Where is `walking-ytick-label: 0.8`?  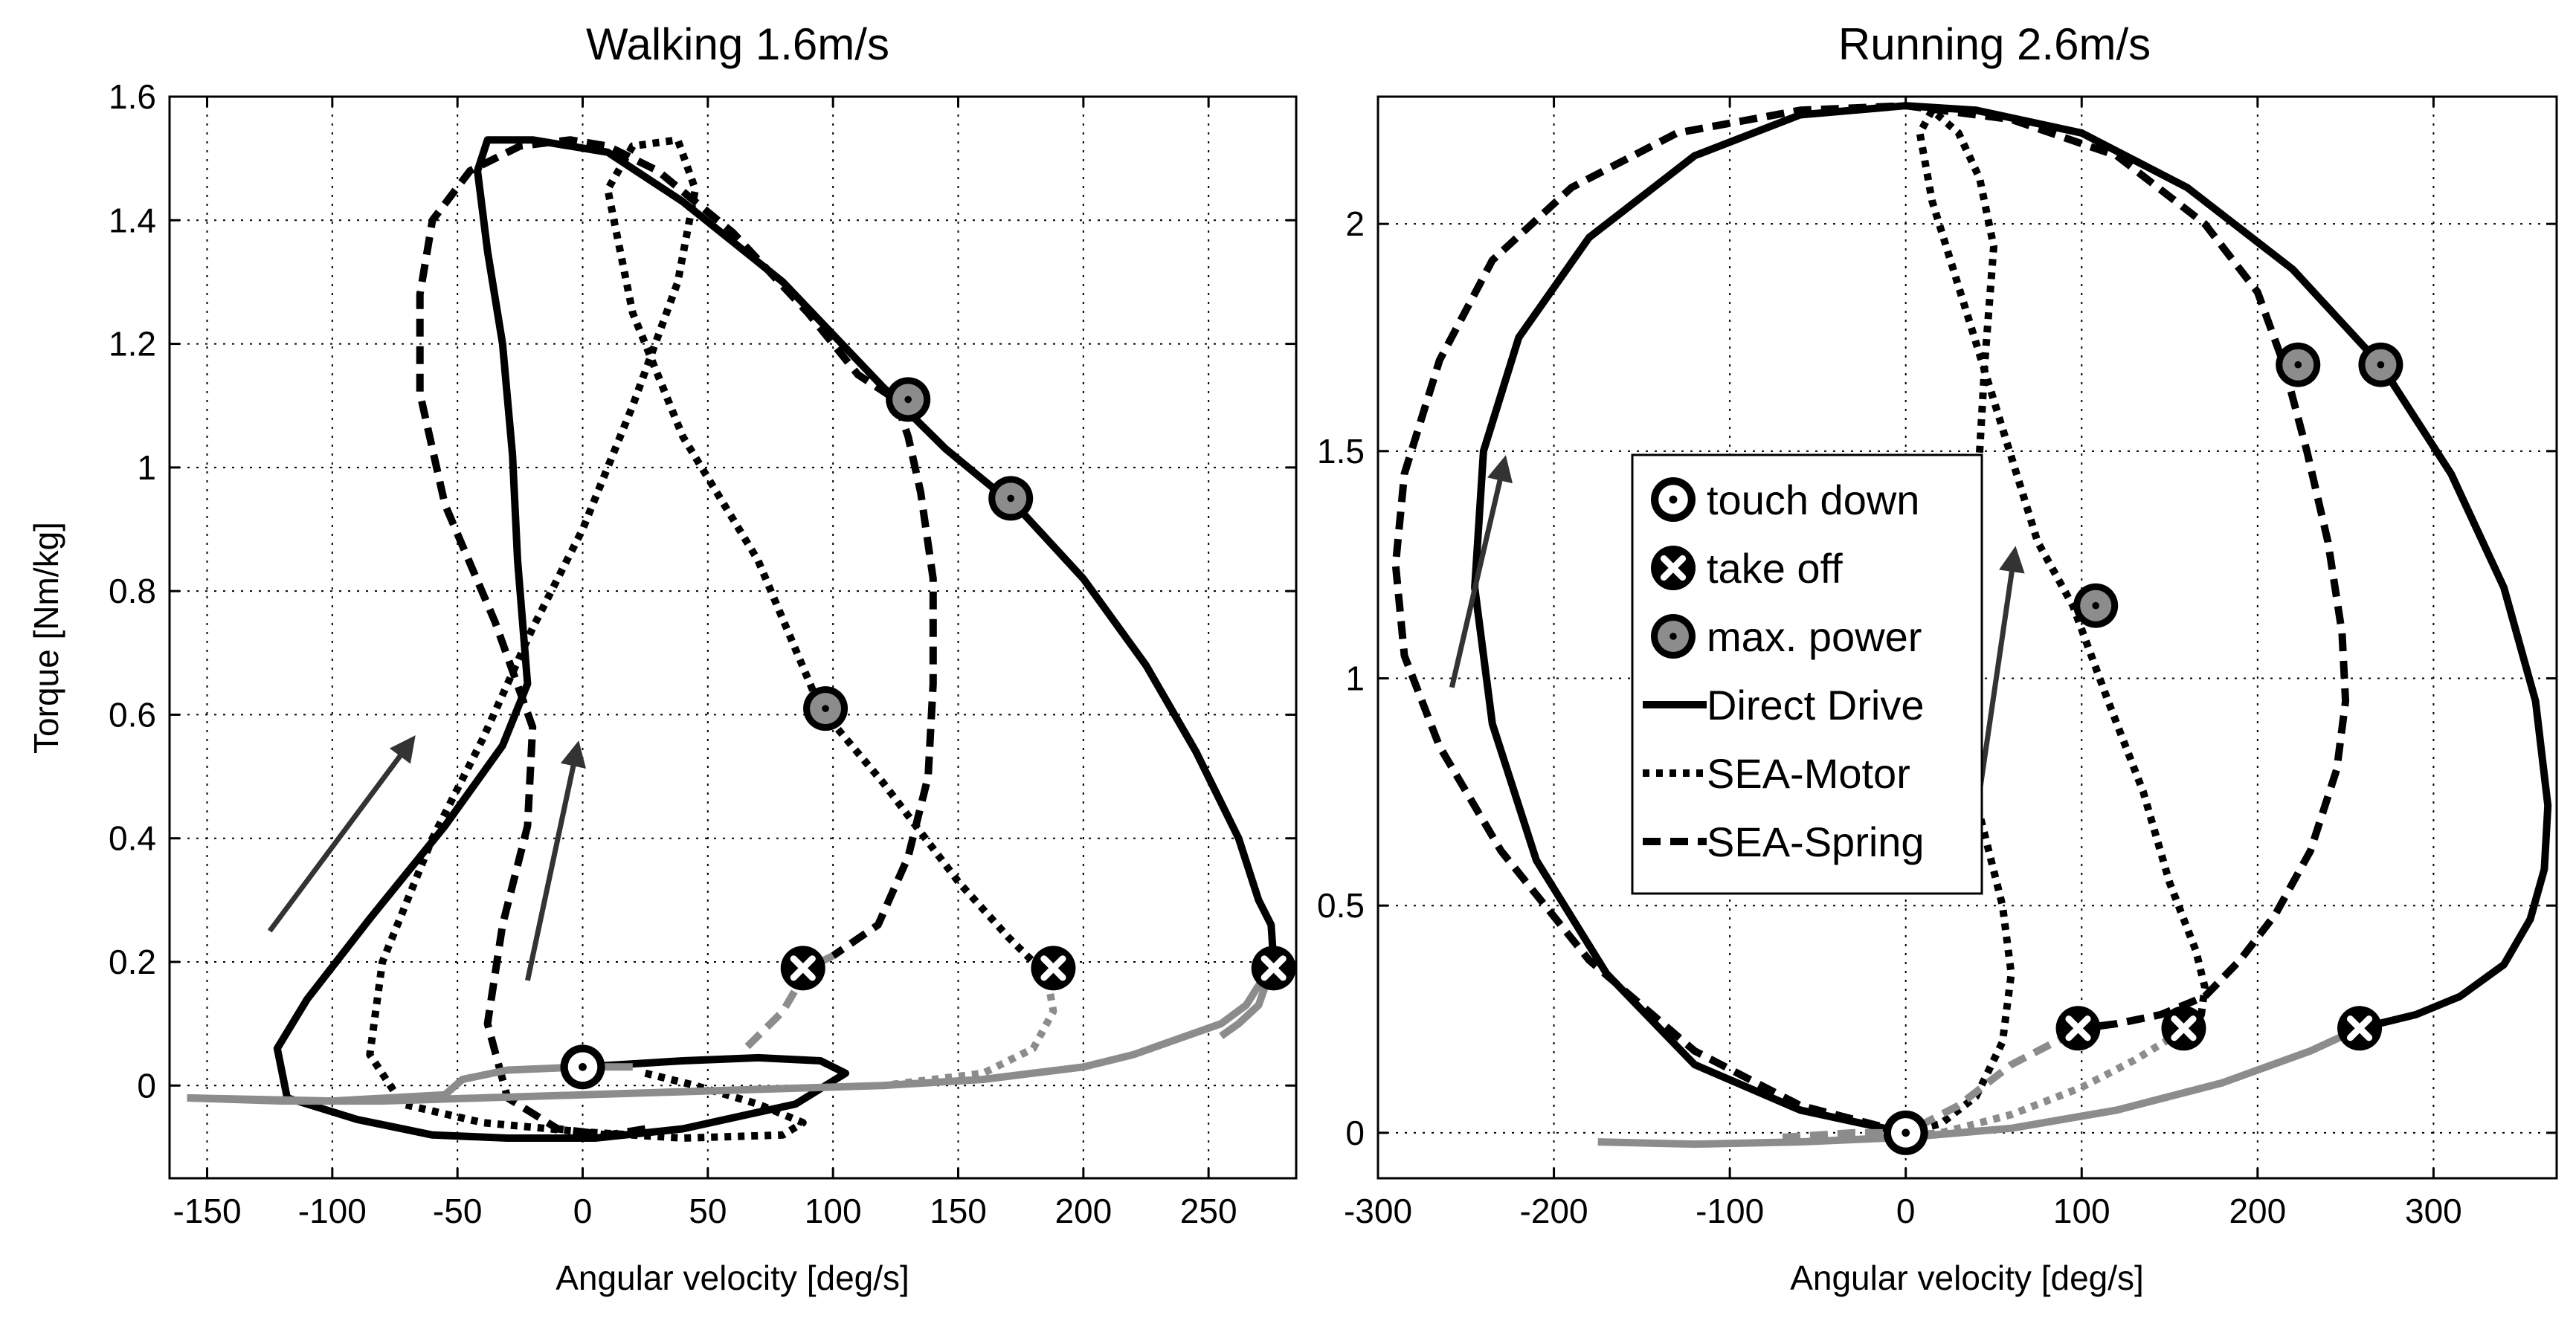
walking-ytick-label: 0.8 is located at coordinates (132, 591).